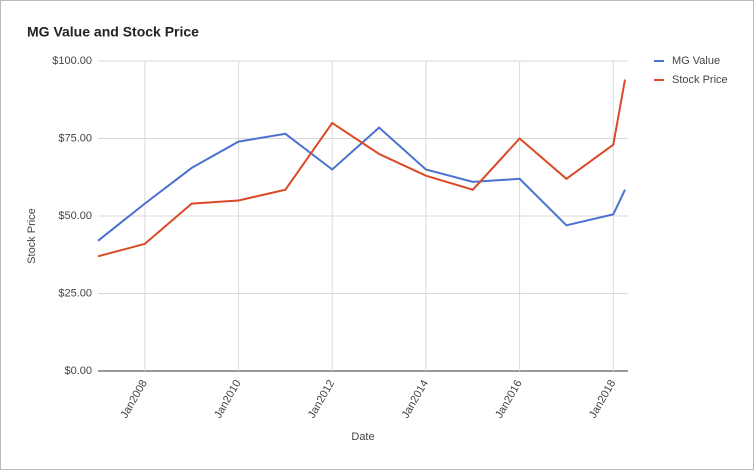 The image size is (754, 470). Describe the element at coordinates (72, 61) in the screenshot. I see `y-tick-label: $100.00` at that location.